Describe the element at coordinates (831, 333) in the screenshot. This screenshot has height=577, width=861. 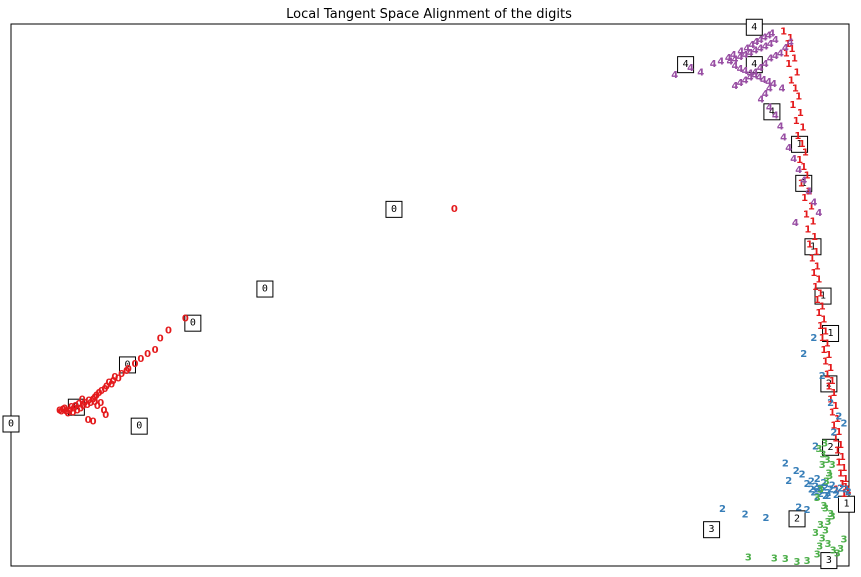
I see `thumbnail-digit-glyph: 1` at that location.